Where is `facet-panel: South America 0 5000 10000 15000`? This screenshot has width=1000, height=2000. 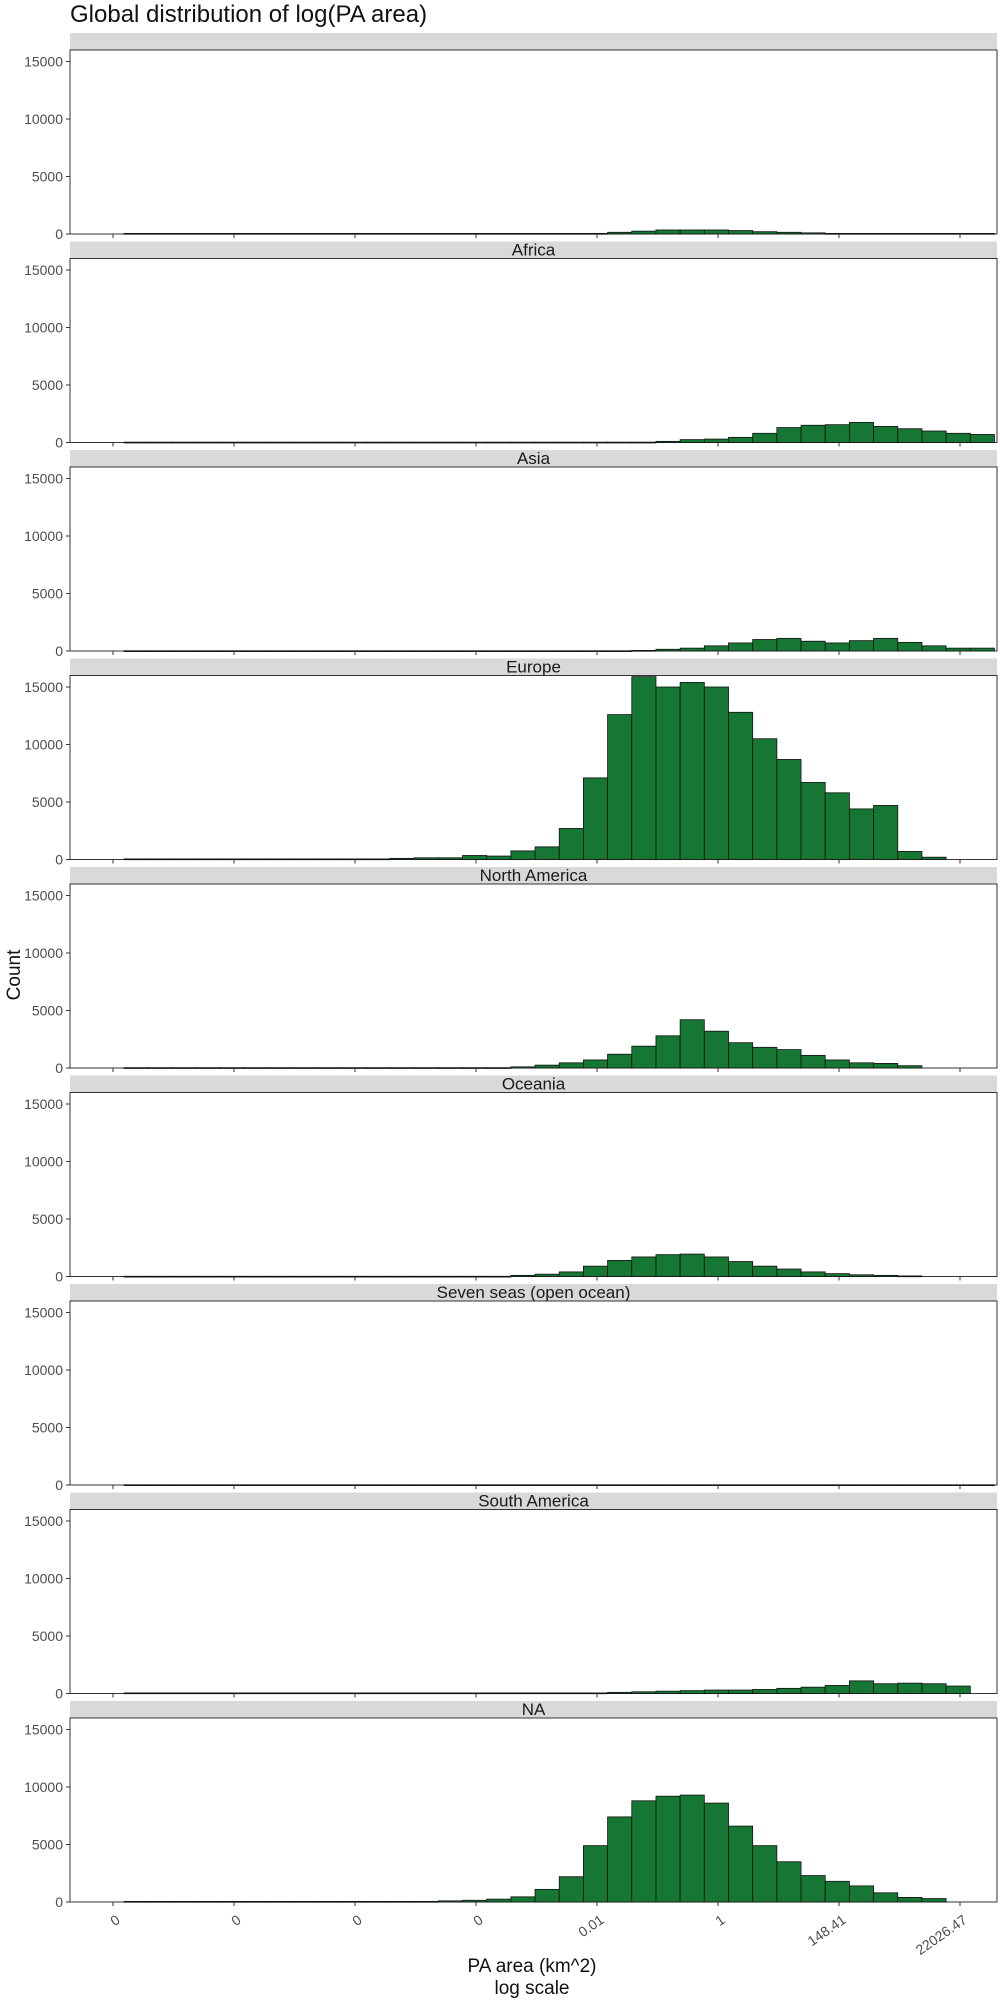 facet-panel: South America 0 5000 10000 15000 is located at coordinates (511, 1597).